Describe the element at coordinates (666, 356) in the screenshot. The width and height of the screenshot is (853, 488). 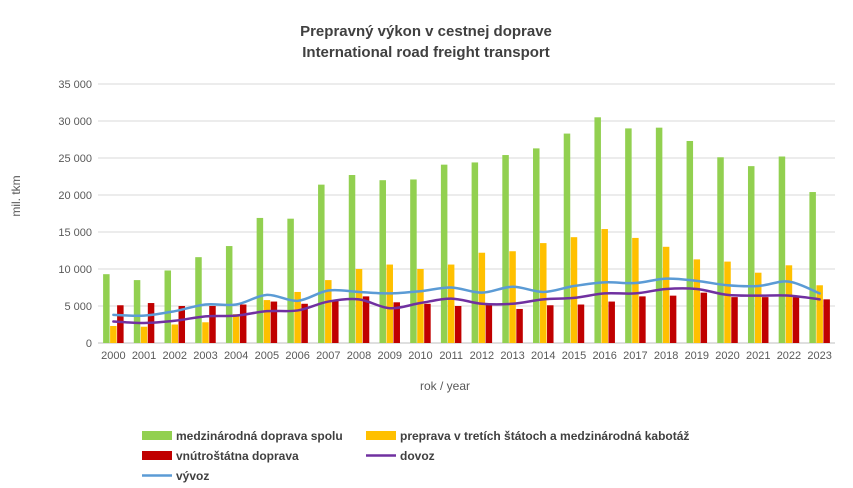
I see `x-tick-label: 2018` at that location.